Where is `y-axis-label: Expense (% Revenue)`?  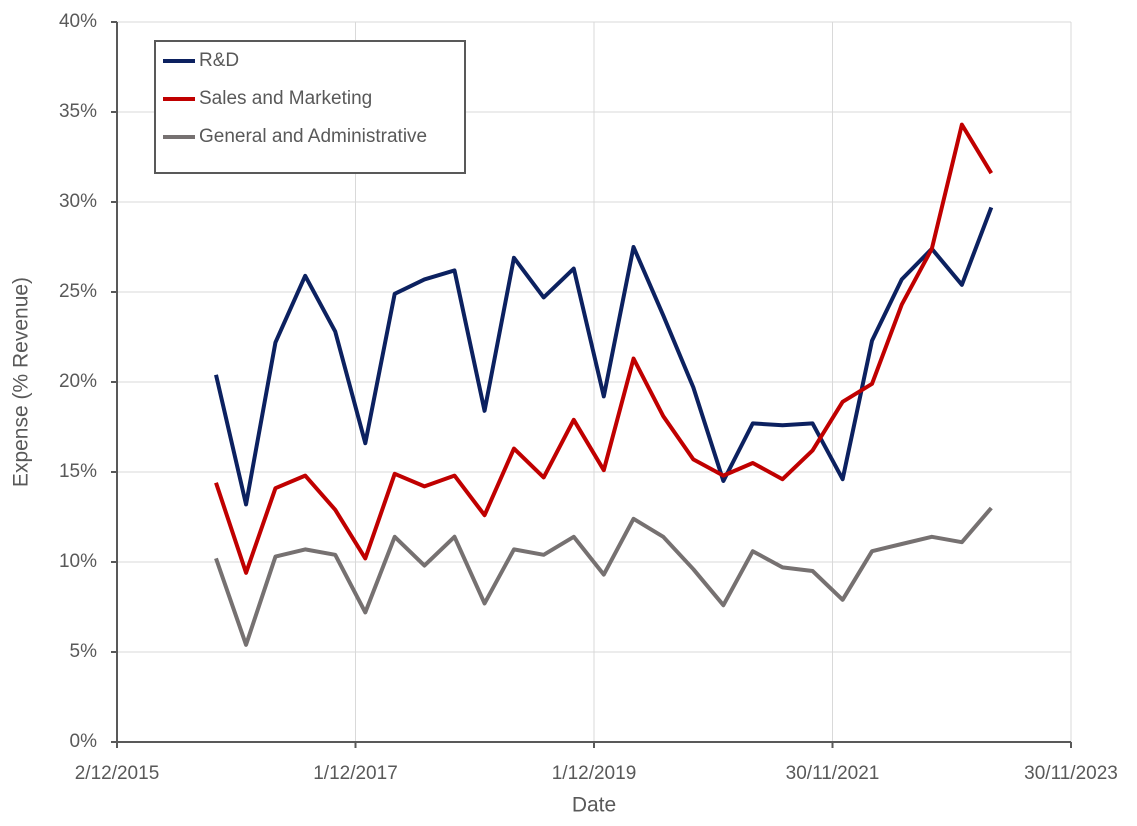
y-axis-label: Expense (% Revenue) is located at coordinates (21, 382).